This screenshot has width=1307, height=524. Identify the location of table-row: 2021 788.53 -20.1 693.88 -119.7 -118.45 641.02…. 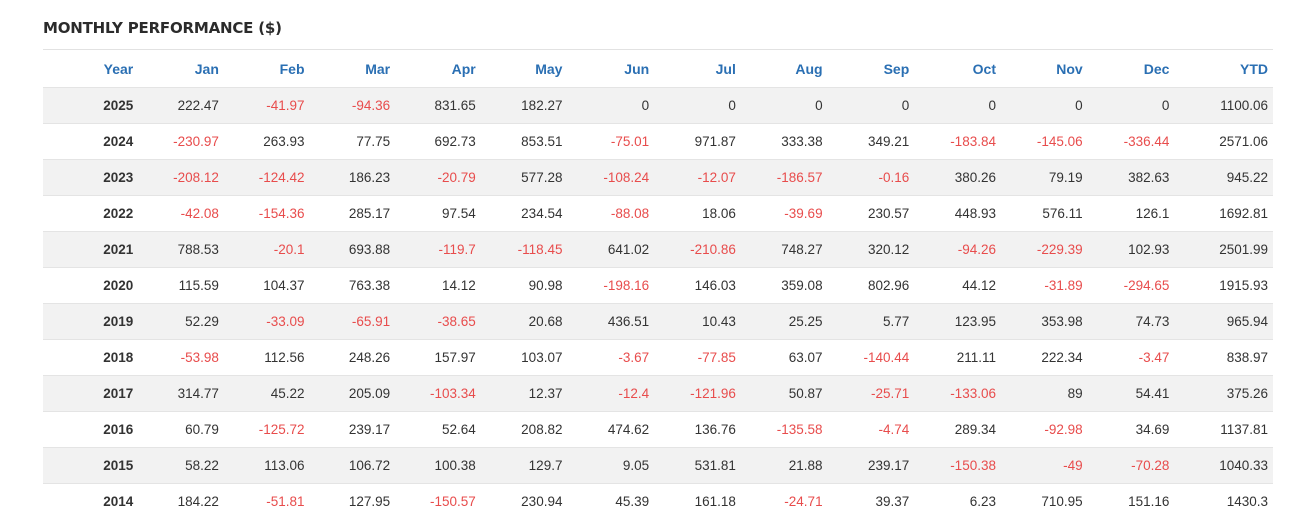
(658, 249).